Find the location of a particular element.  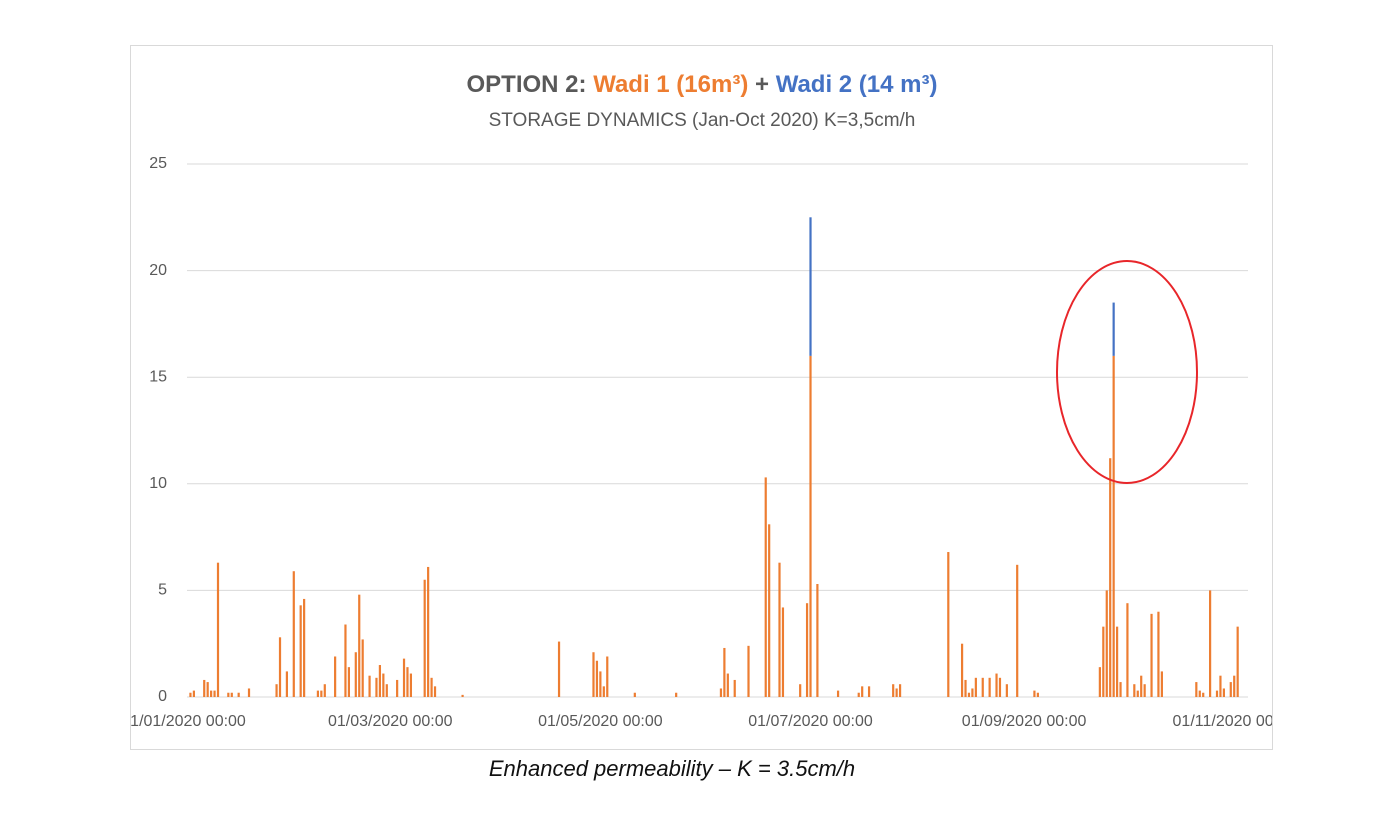

highlight-ellipse is located at coordinates (1127, 372).